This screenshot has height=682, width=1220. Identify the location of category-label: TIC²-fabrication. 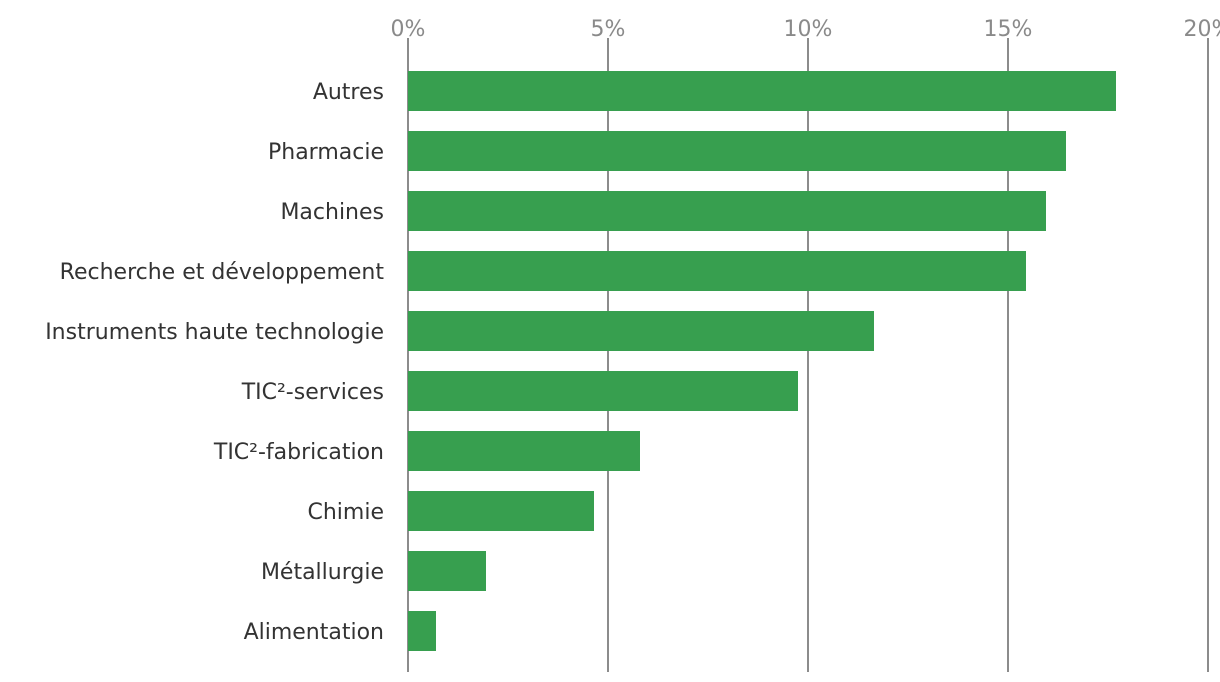
(298, 452).